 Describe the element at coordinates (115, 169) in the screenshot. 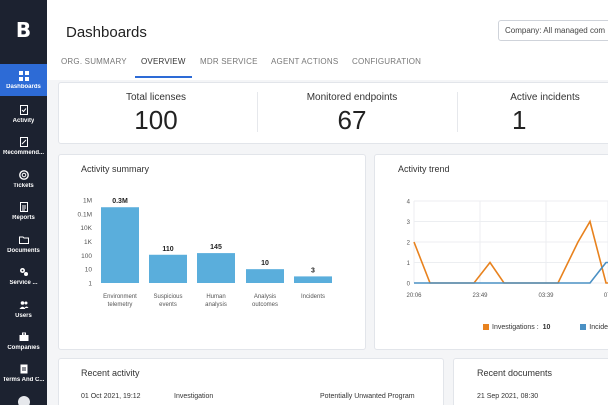

I see `activity-summary-title: Activity summary` at that location.